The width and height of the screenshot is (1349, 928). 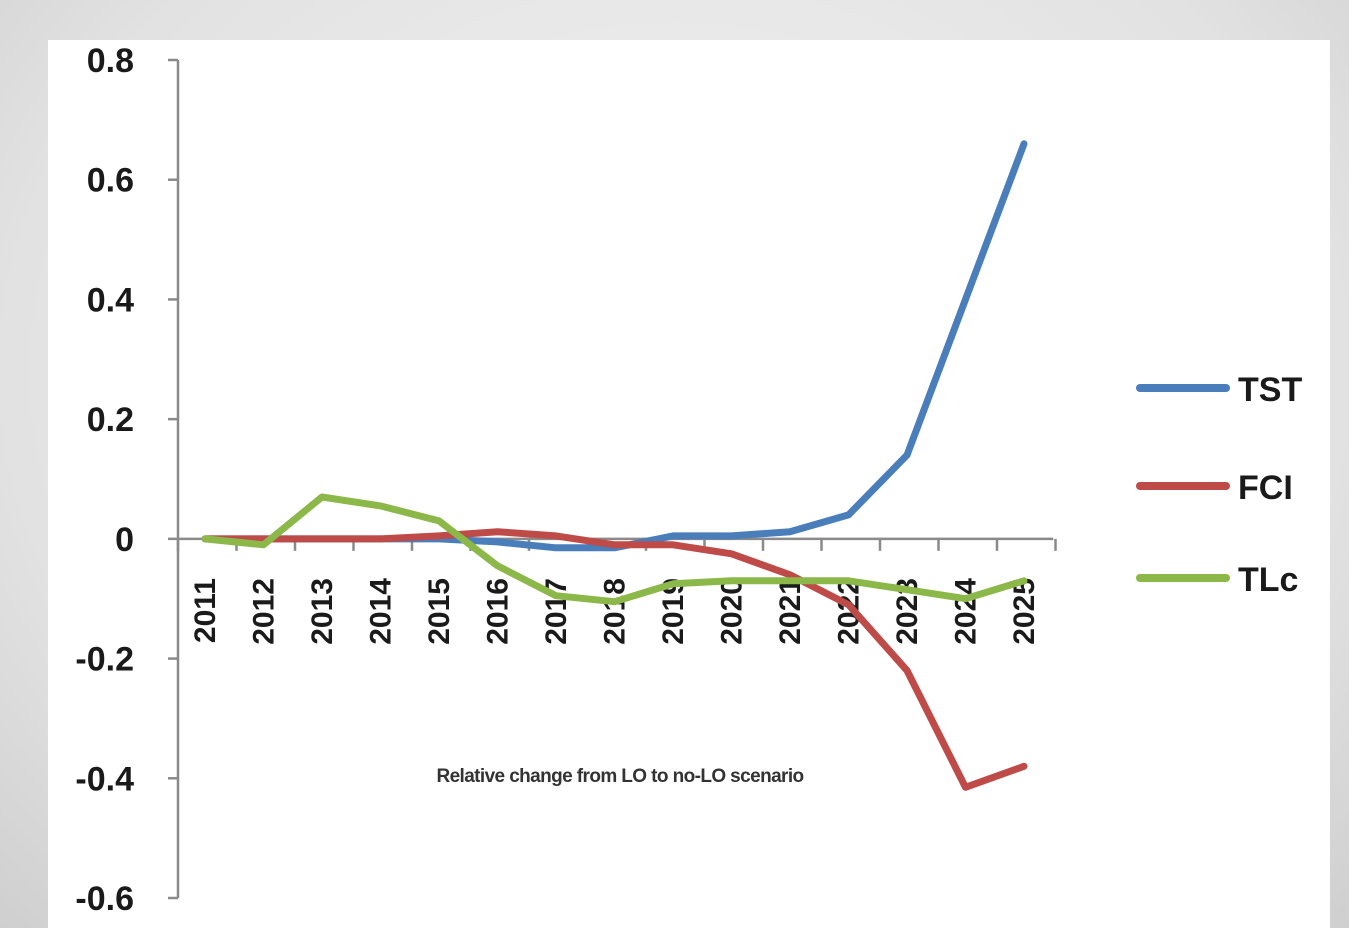 What do you see at coordinates (104, 660) in the screenshot?
I see `y-tick-label: -0.2` at bounding box center [104, 660].